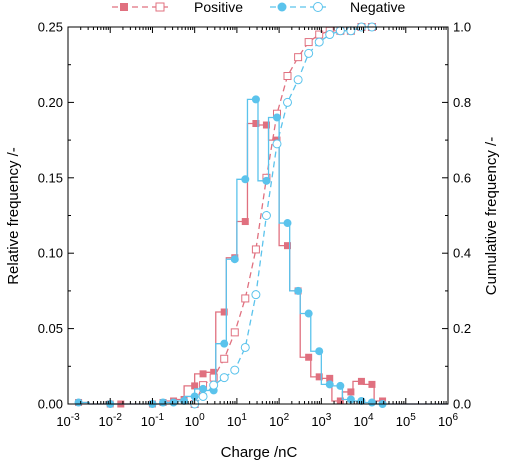  What do you see at coordinates (462, 27) in the screenshot?
I see `y-right-tick-label: 1.0` at bounding box center [462, 27].